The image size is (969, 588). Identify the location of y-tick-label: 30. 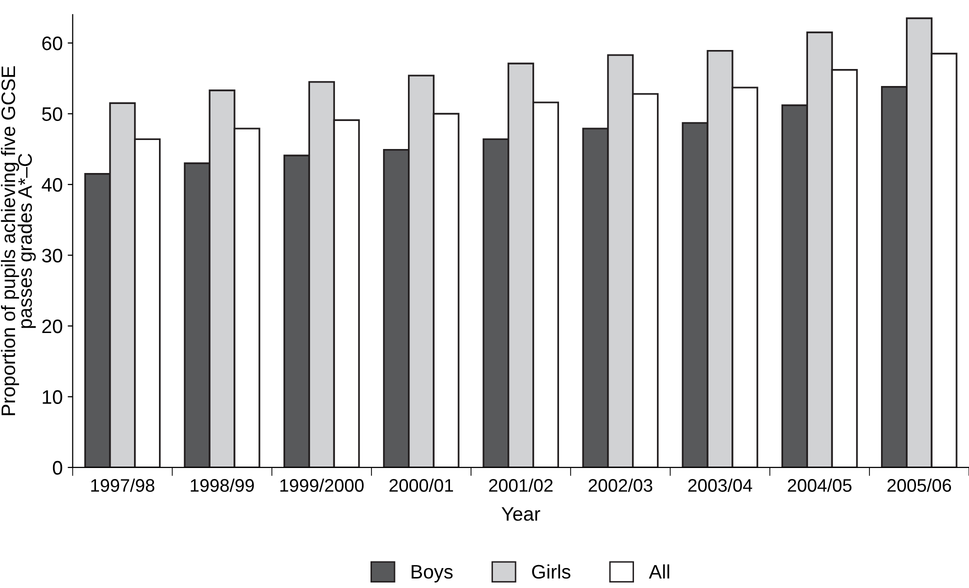
(52, 255).